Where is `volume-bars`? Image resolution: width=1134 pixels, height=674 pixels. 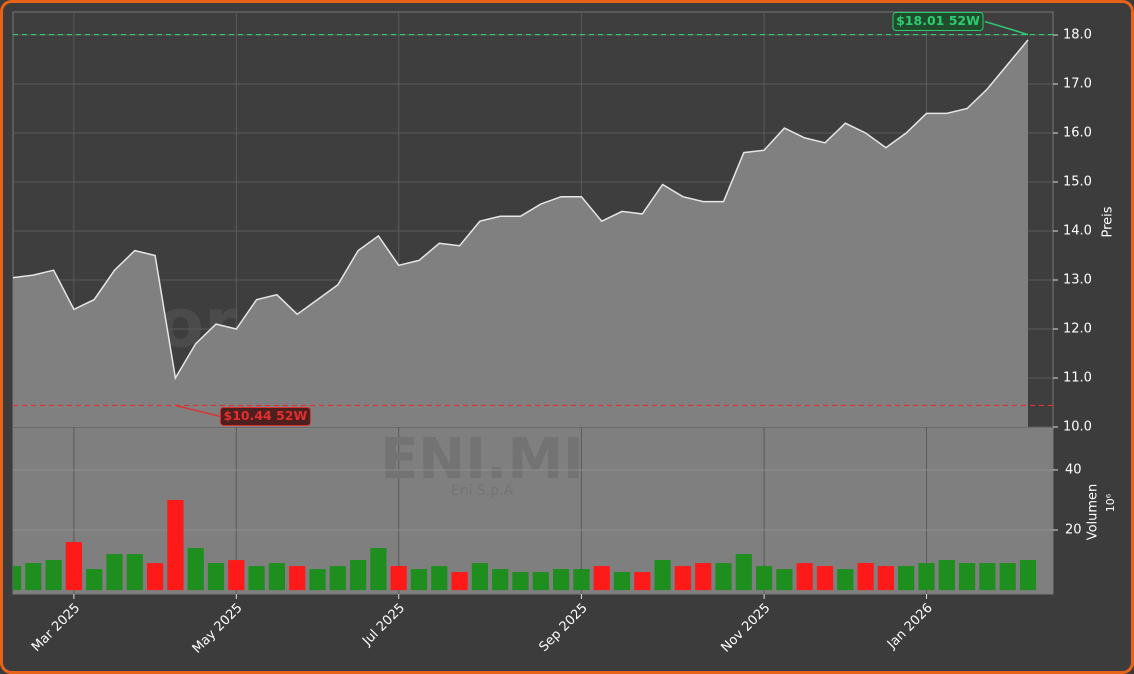 volume-bars is located at coordinates (525, 545).